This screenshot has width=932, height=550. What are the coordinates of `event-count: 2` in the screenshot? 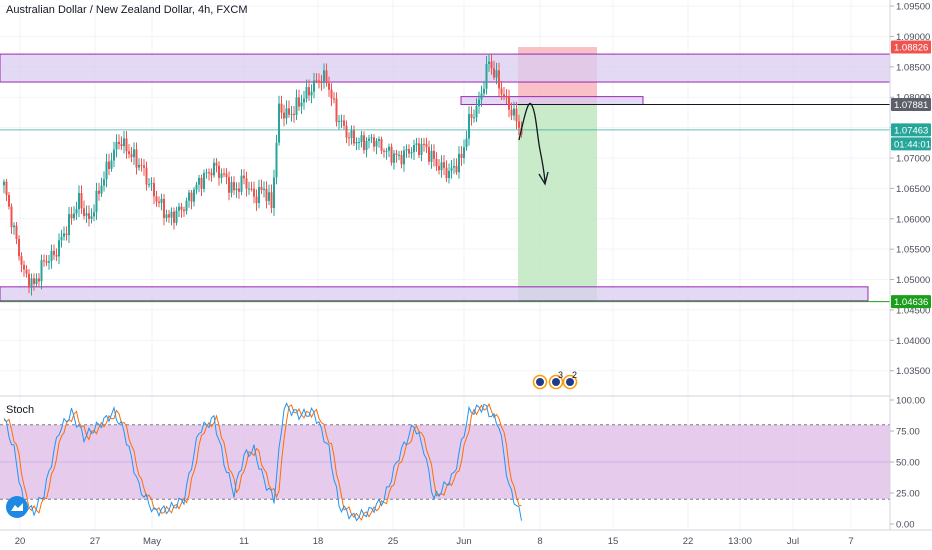 It's located at (574, 375).